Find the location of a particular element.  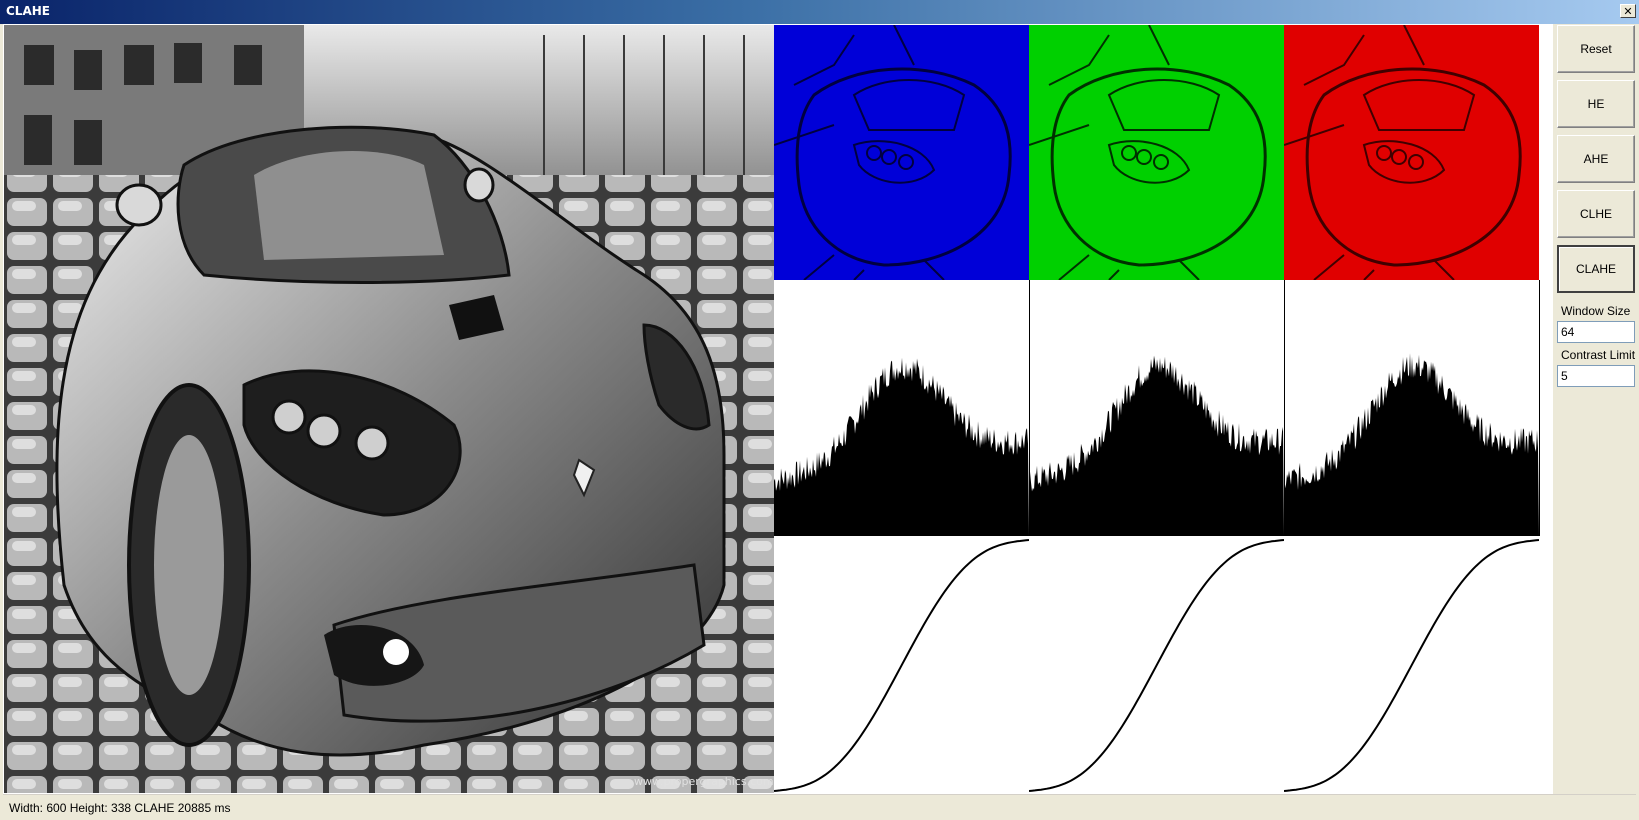

red-histogram-plot is located at coordinates (1411, 444).